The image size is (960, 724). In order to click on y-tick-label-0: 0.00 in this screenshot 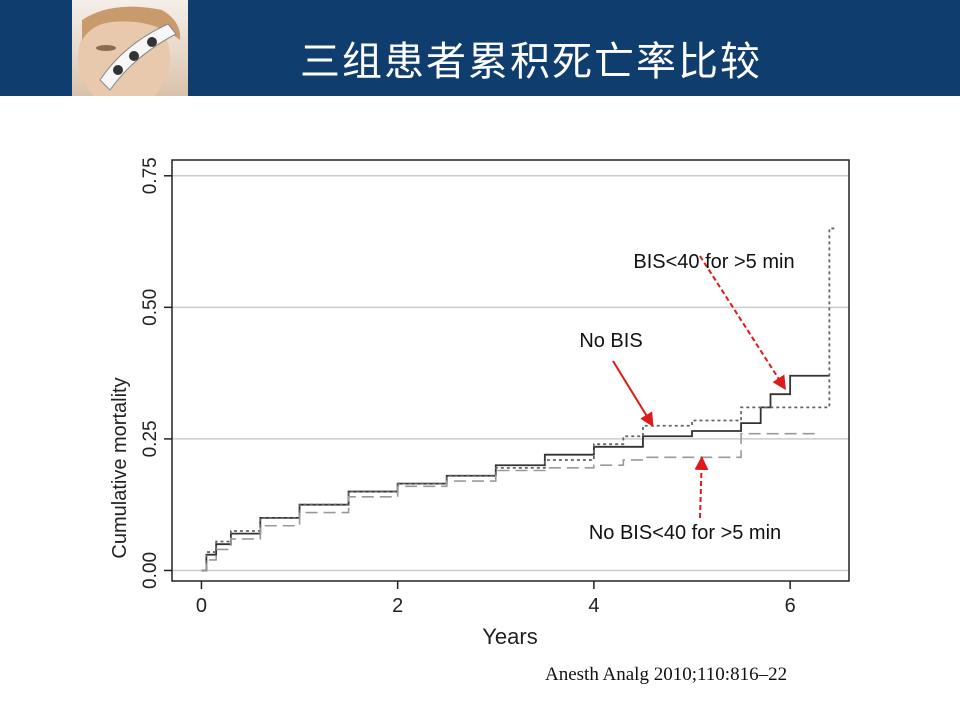, I will do `click(150, 570)`.